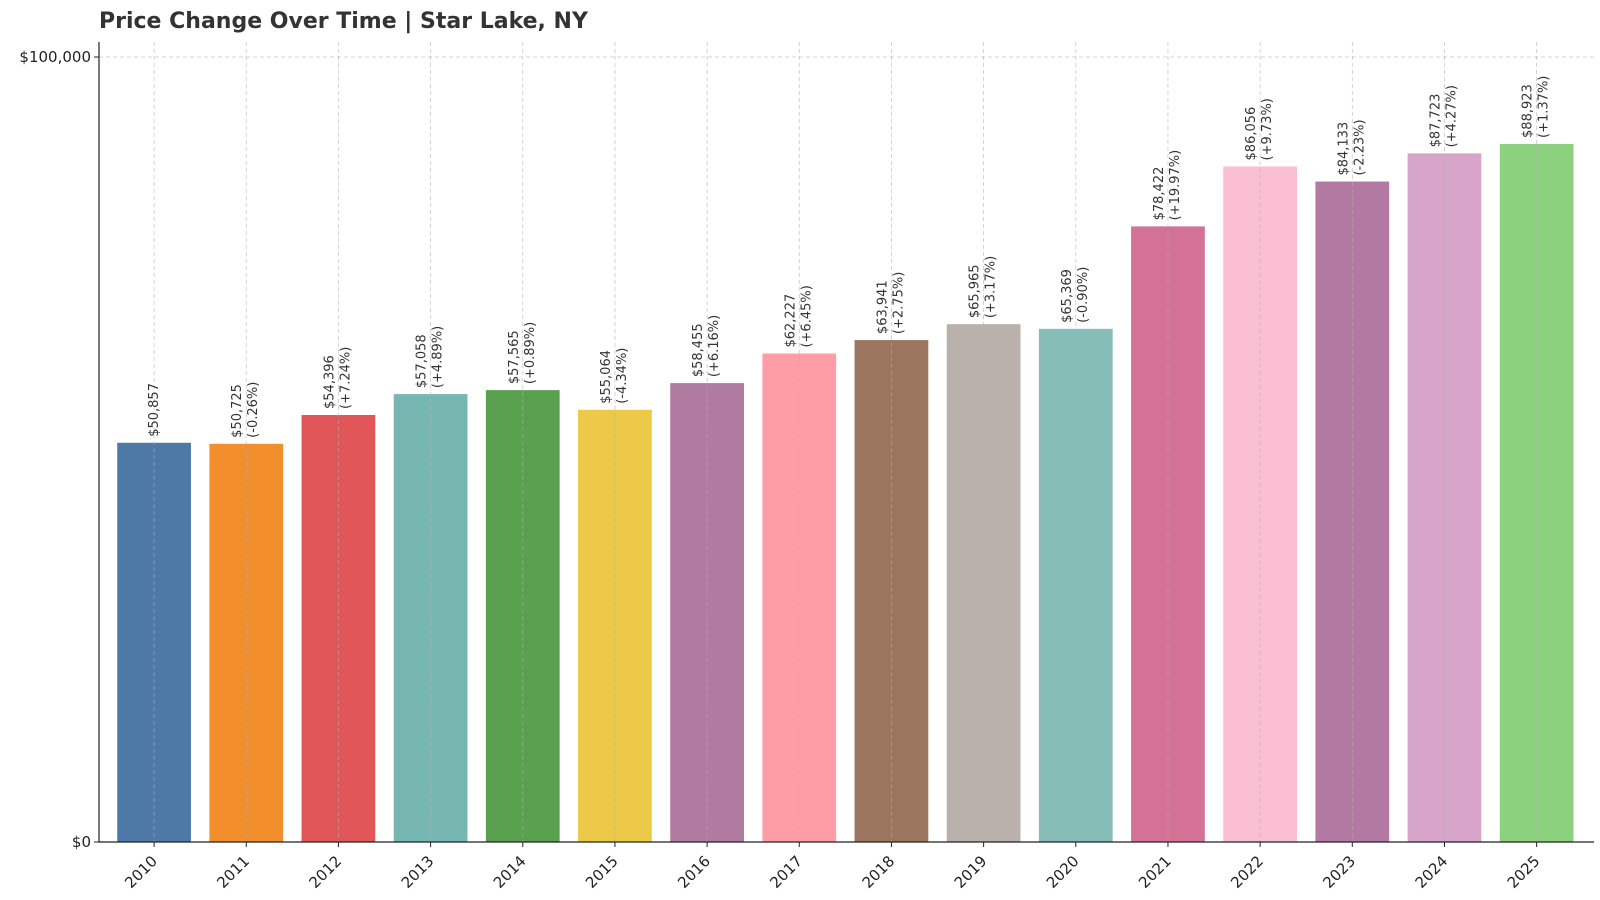 This screenshot has width=1600, height=900. I want to click on value-label: $87,723, so click(1435, 121).